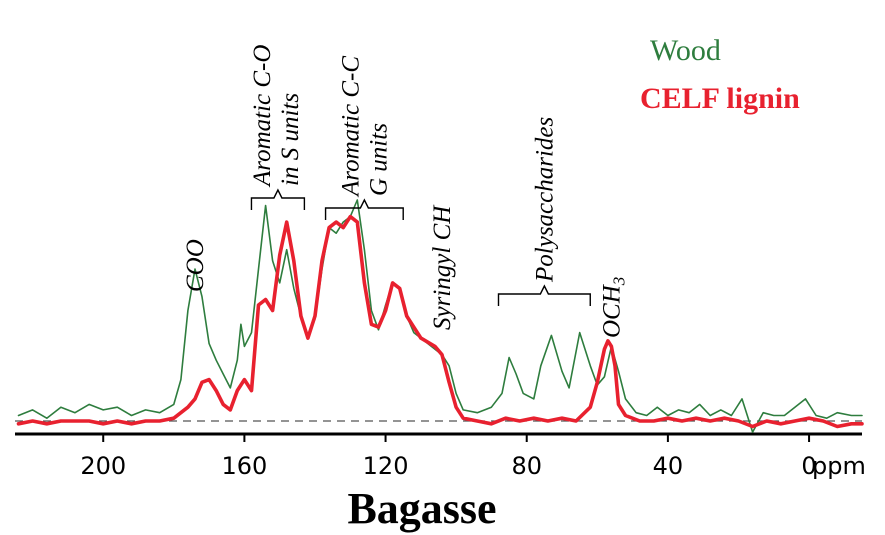  I want to click on annotation-aroS: Aromatic C-O in S units, so click(277, 127).